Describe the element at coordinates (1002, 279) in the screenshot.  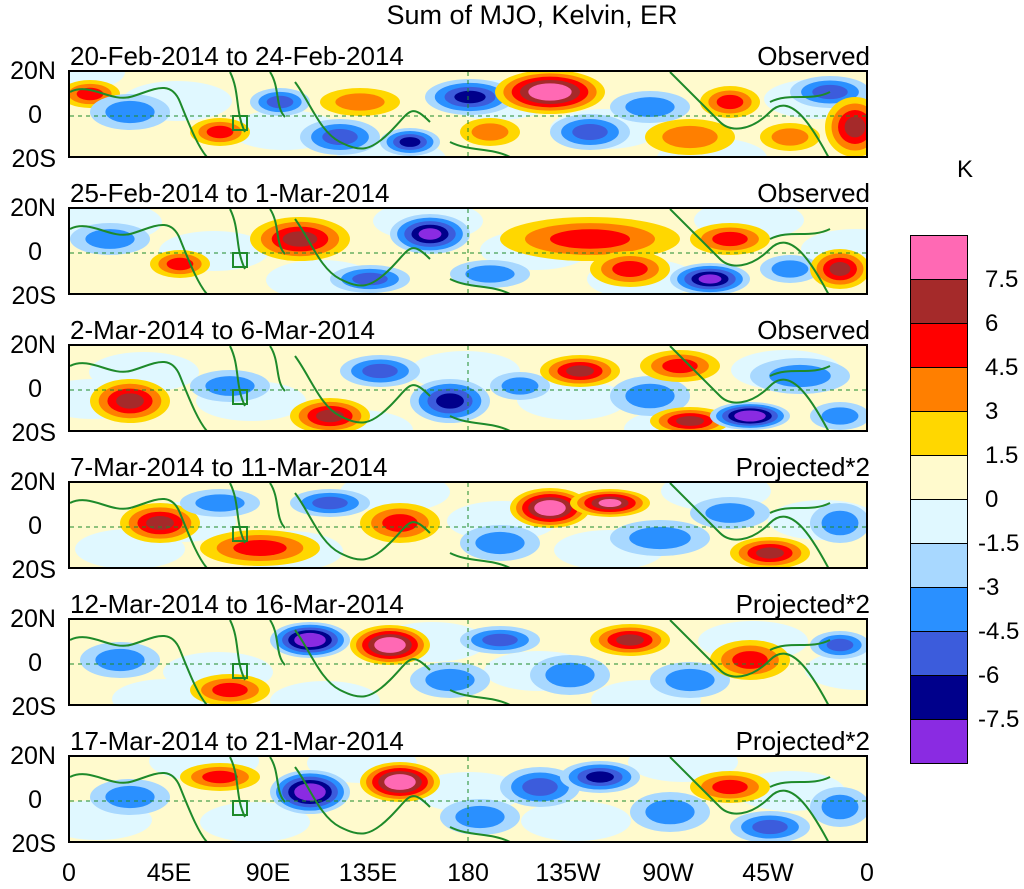
I see `colorbar-label: 7.5` at that location.